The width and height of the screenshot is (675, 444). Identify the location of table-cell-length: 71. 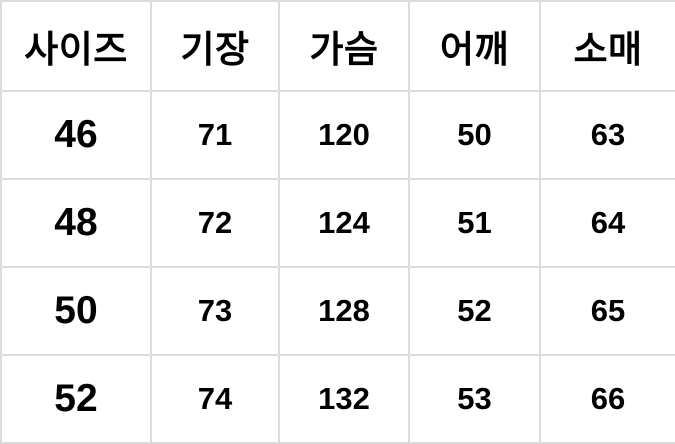
(215, 135).